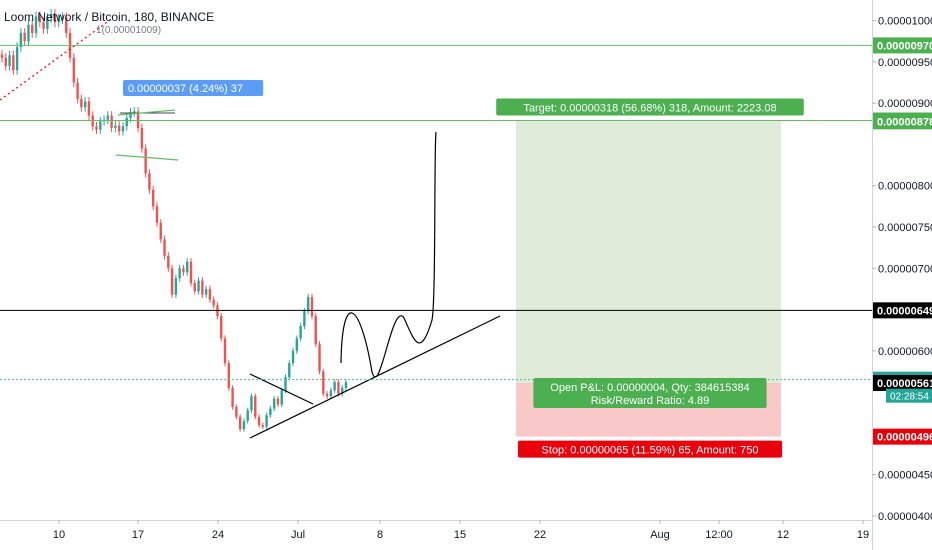 This screenshot has height=550, width=932. I want to click on y-tick-label: 0.00000450, so click(905, 476).